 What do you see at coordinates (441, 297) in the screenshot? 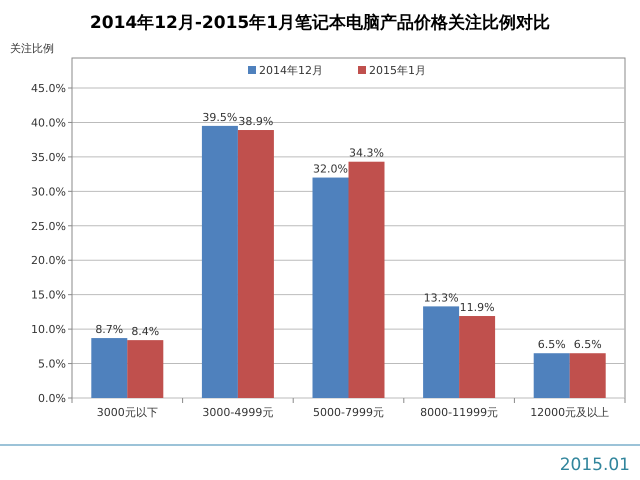
I see `data-label: 13.3%` at bounding box center [441, 297].